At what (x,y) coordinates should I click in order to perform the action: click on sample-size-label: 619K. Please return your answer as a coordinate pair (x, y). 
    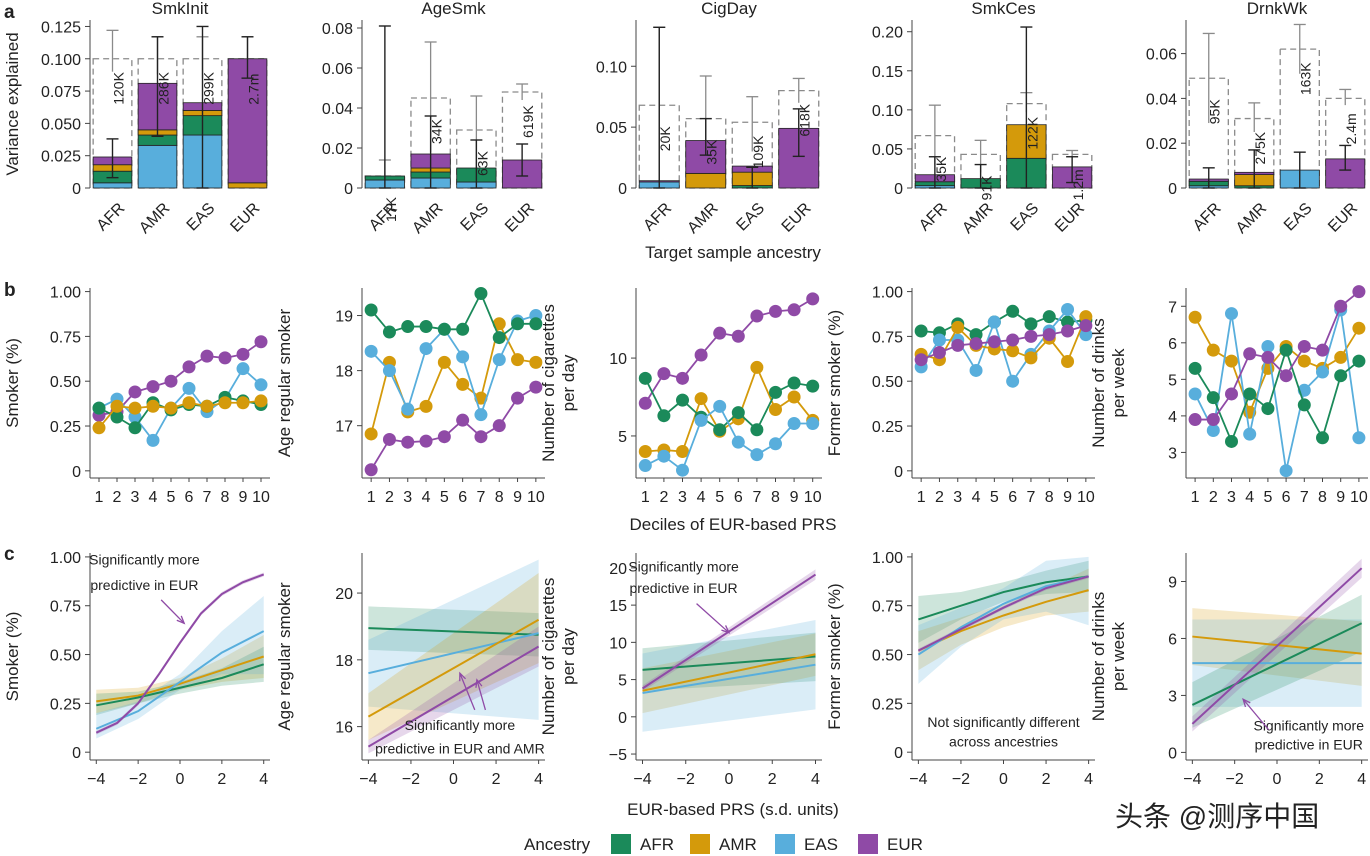
    Looking at the image, I should click on (528, 121).